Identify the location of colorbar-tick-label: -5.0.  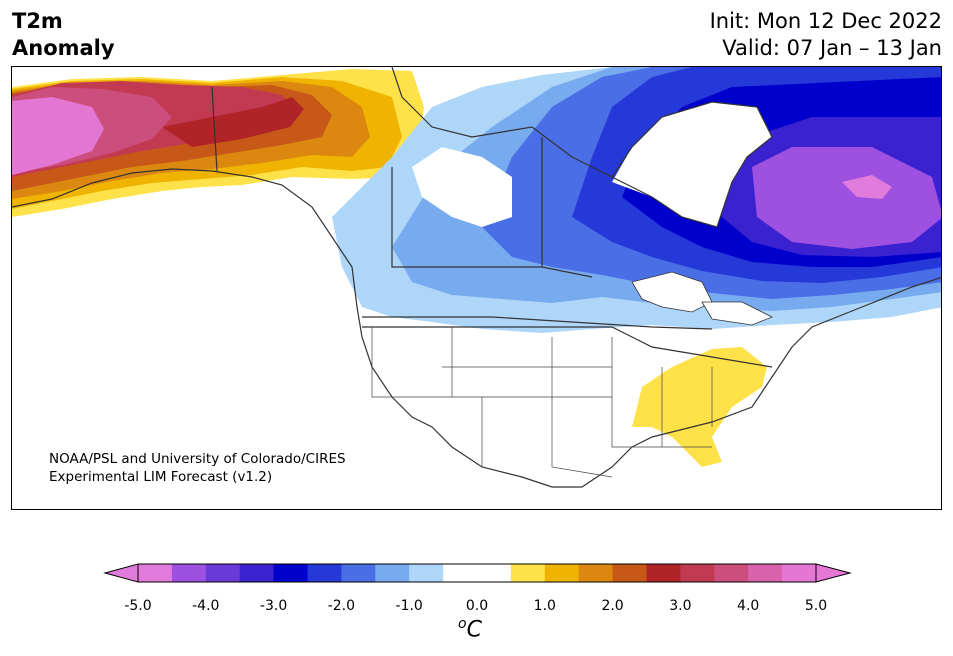
(138, 606).